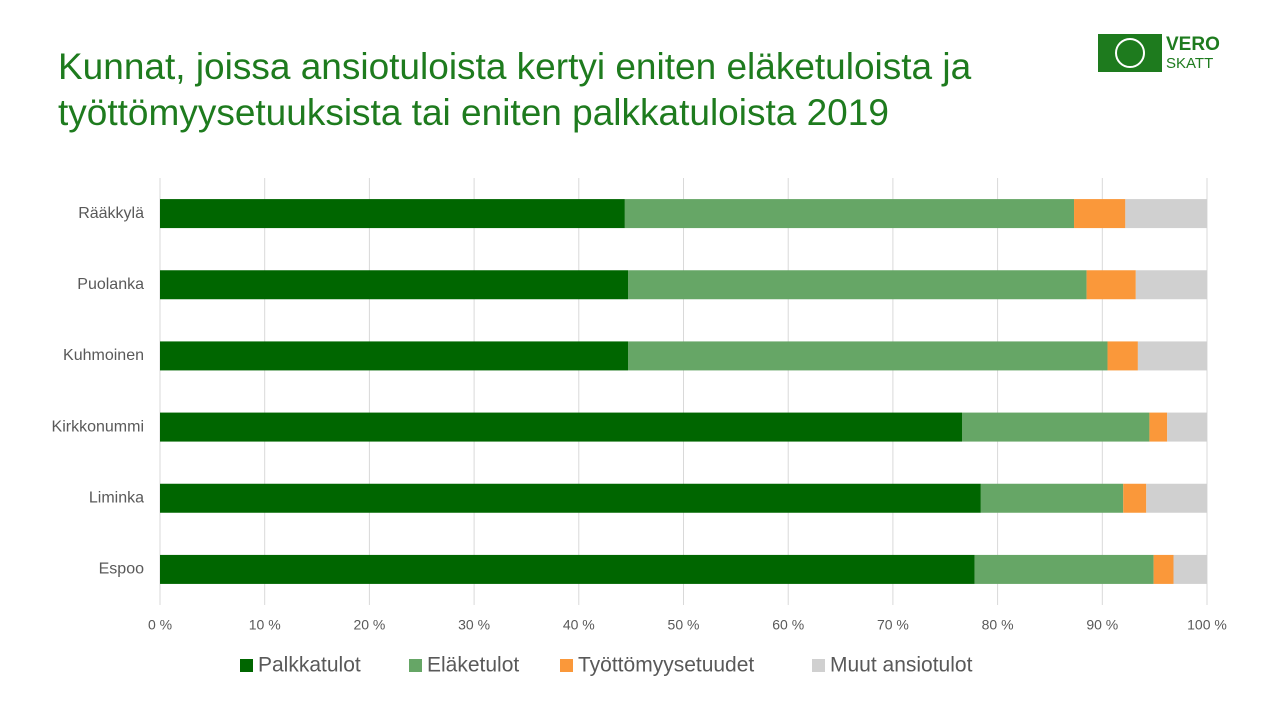 The width and height of the screenshot is (1280, 720). Describe the element at coordinates (579, 625) in the screenshot. I see `x-tick-label: 40 %` at that location.